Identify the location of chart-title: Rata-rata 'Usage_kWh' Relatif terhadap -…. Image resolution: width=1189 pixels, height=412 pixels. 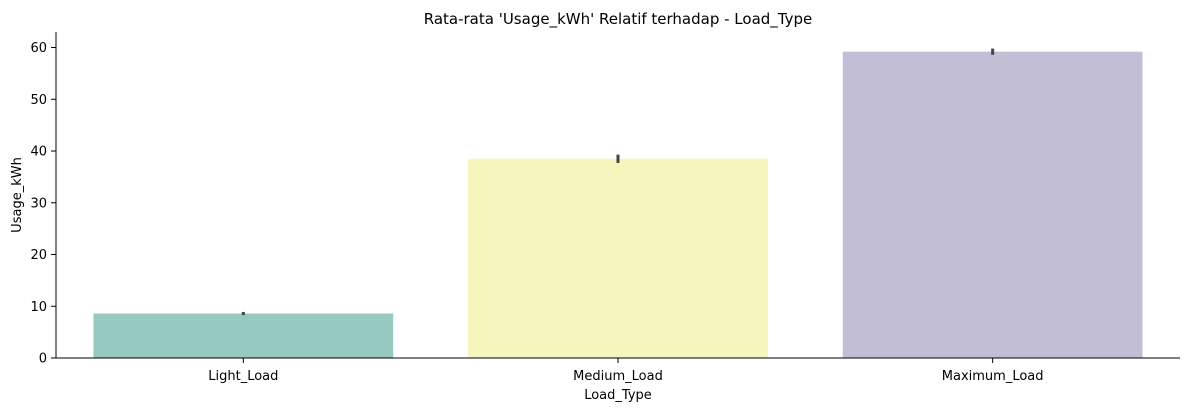
(618, 19).